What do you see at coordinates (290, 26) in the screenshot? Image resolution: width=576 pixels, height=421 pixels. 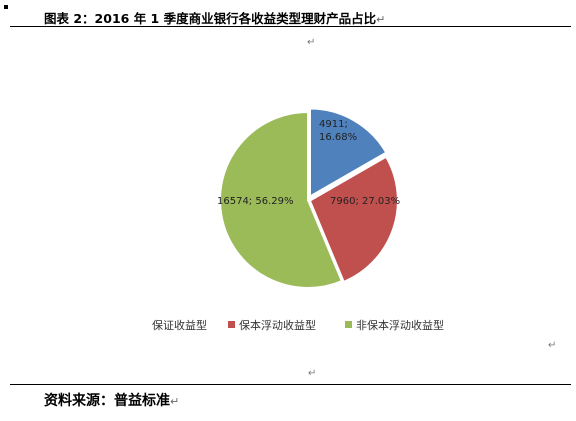 I see `title-rule` at bounding box center [290, 26].